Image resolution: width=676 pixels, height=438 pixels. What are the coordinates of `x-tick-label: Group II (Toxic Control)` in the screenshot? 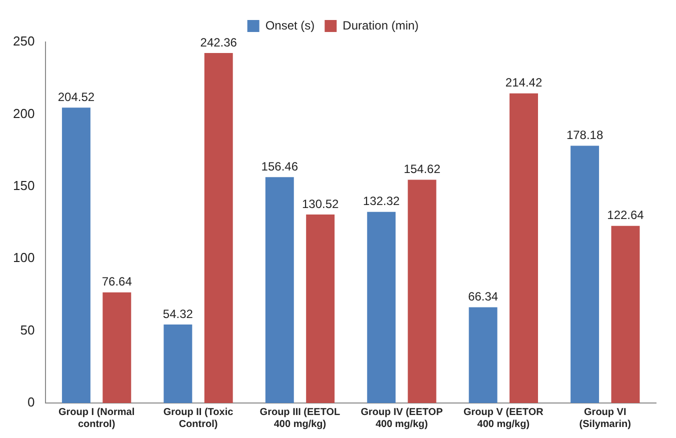 It's located at (198, 418).